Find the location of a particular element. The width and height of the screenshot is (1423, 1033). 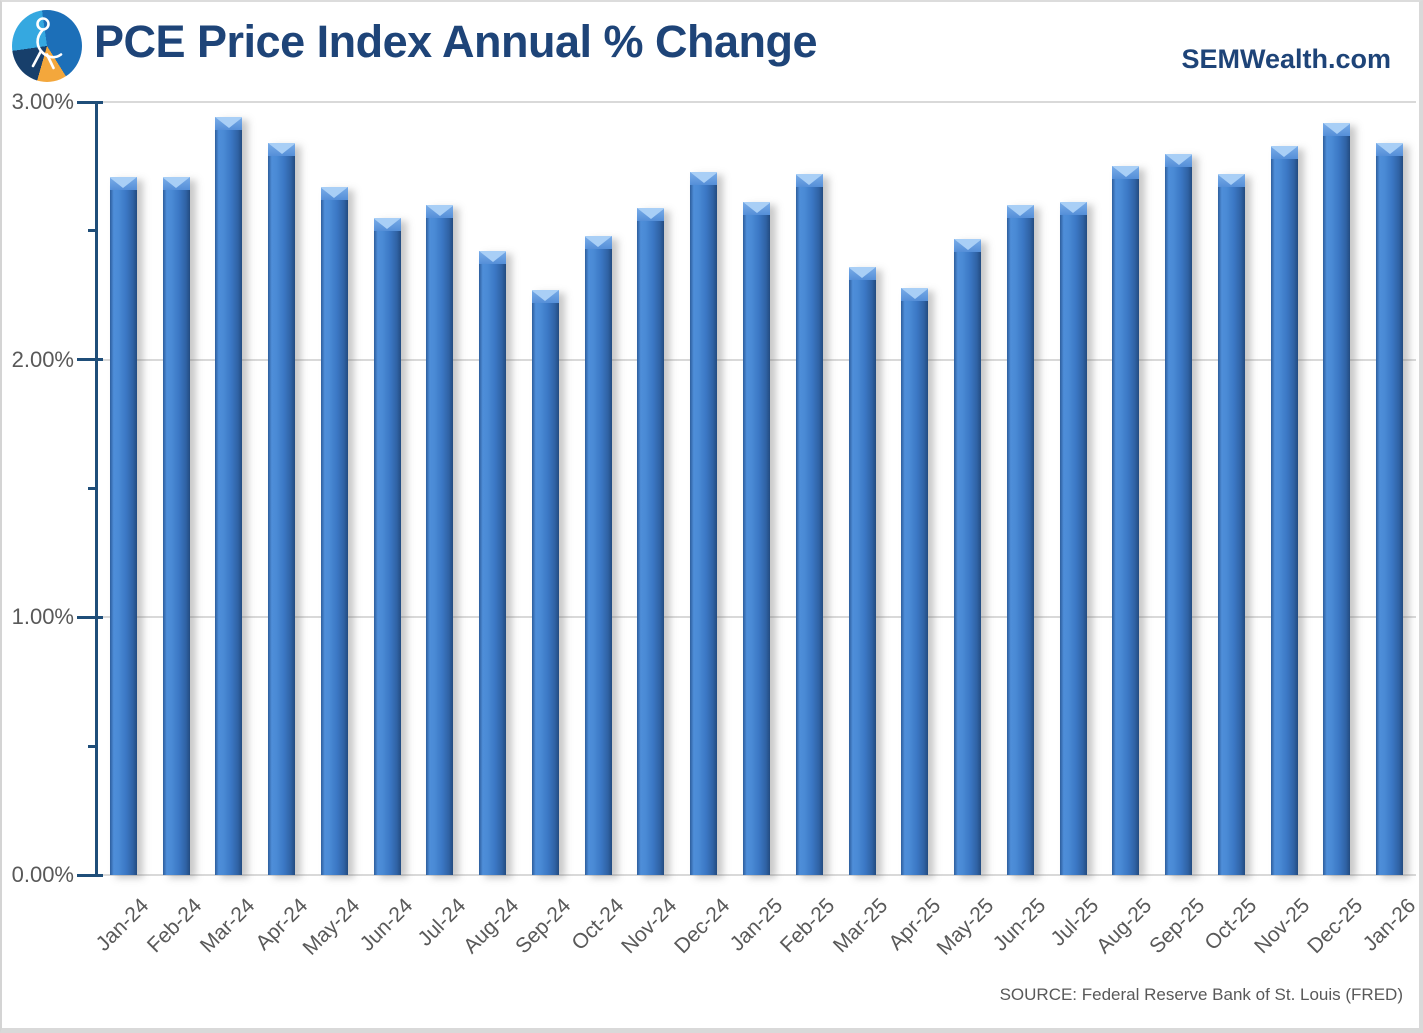

y-axis-label: 1.00% is located at coordinates (42, 617).